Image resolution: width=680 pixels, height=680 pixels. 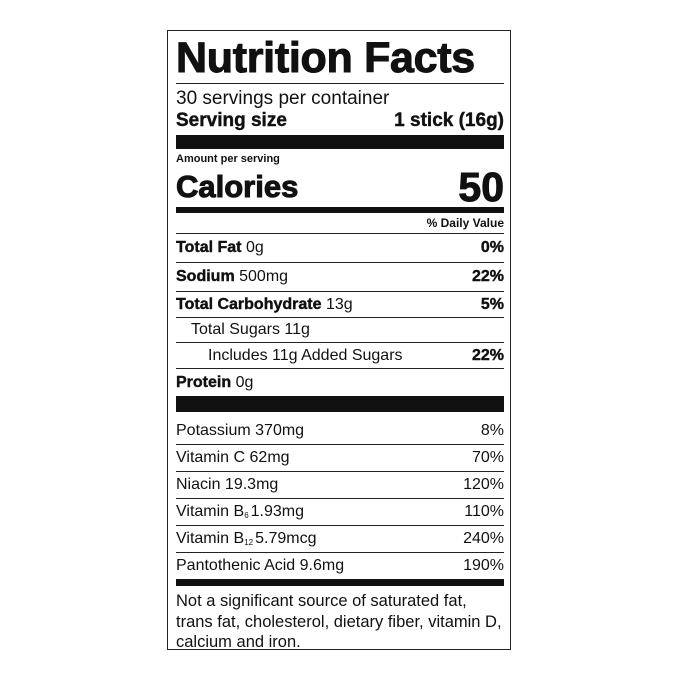 I want to click on vitamin-dv: 120%, so click(x=483, y=484).